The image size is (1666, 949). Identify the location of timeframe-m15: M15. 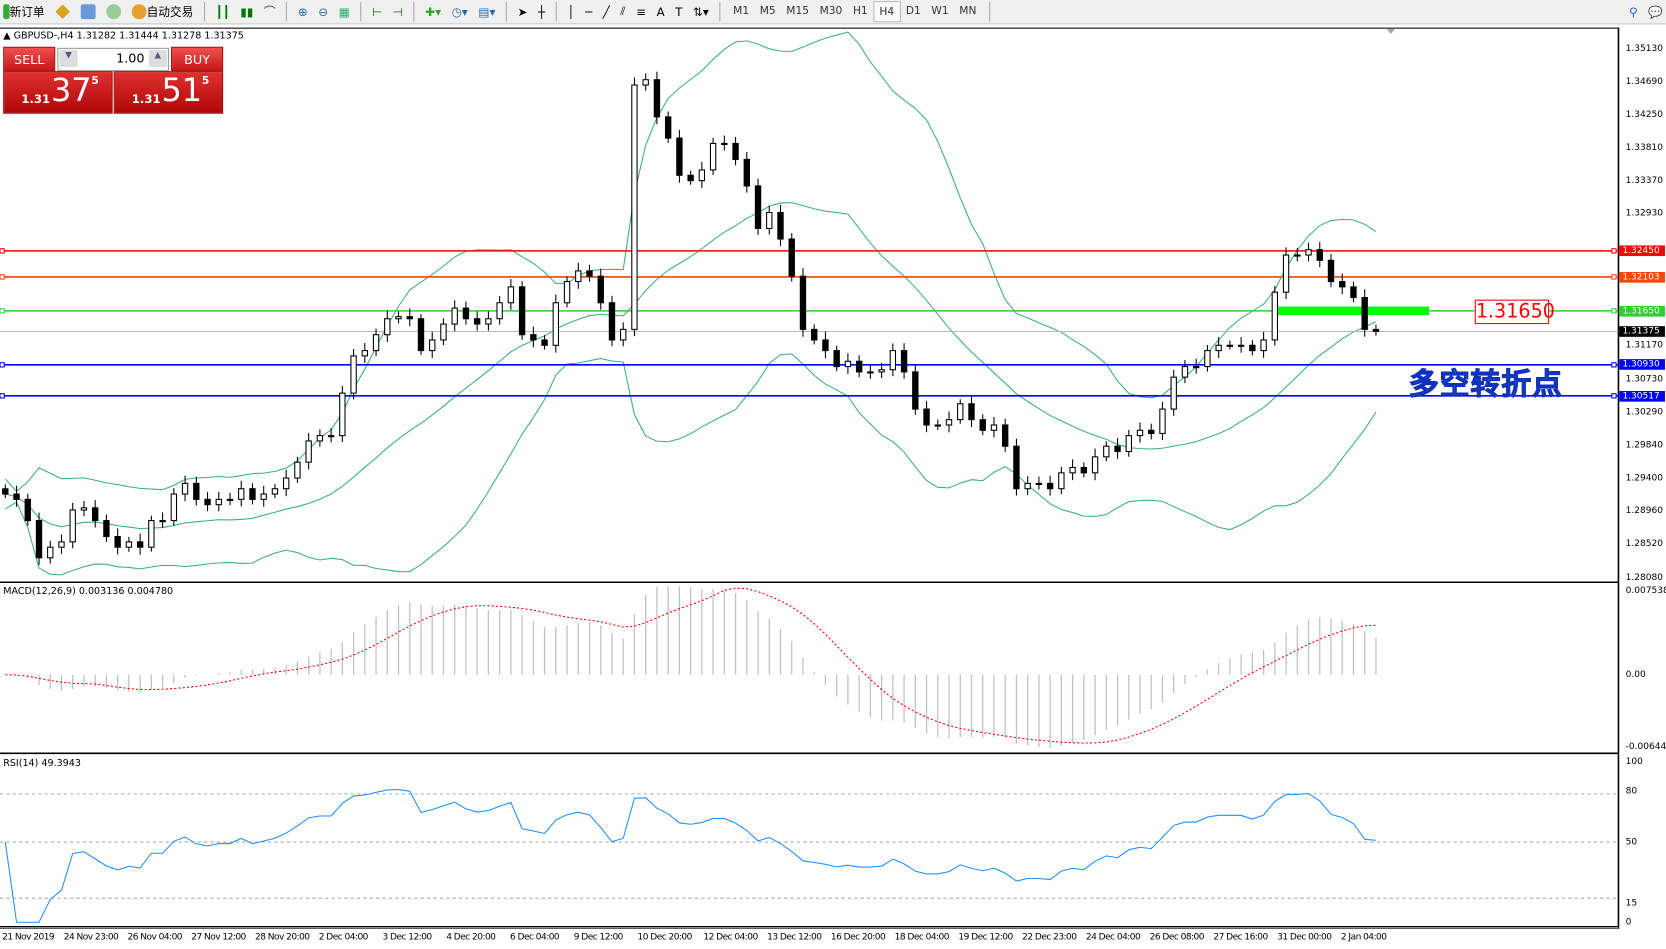
(797, 10).